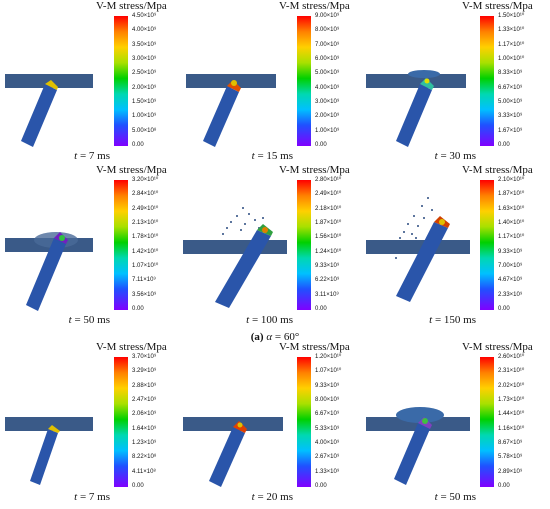  I want to click on colorbar-tick: 3.33×10⁹, so click(510, 116).